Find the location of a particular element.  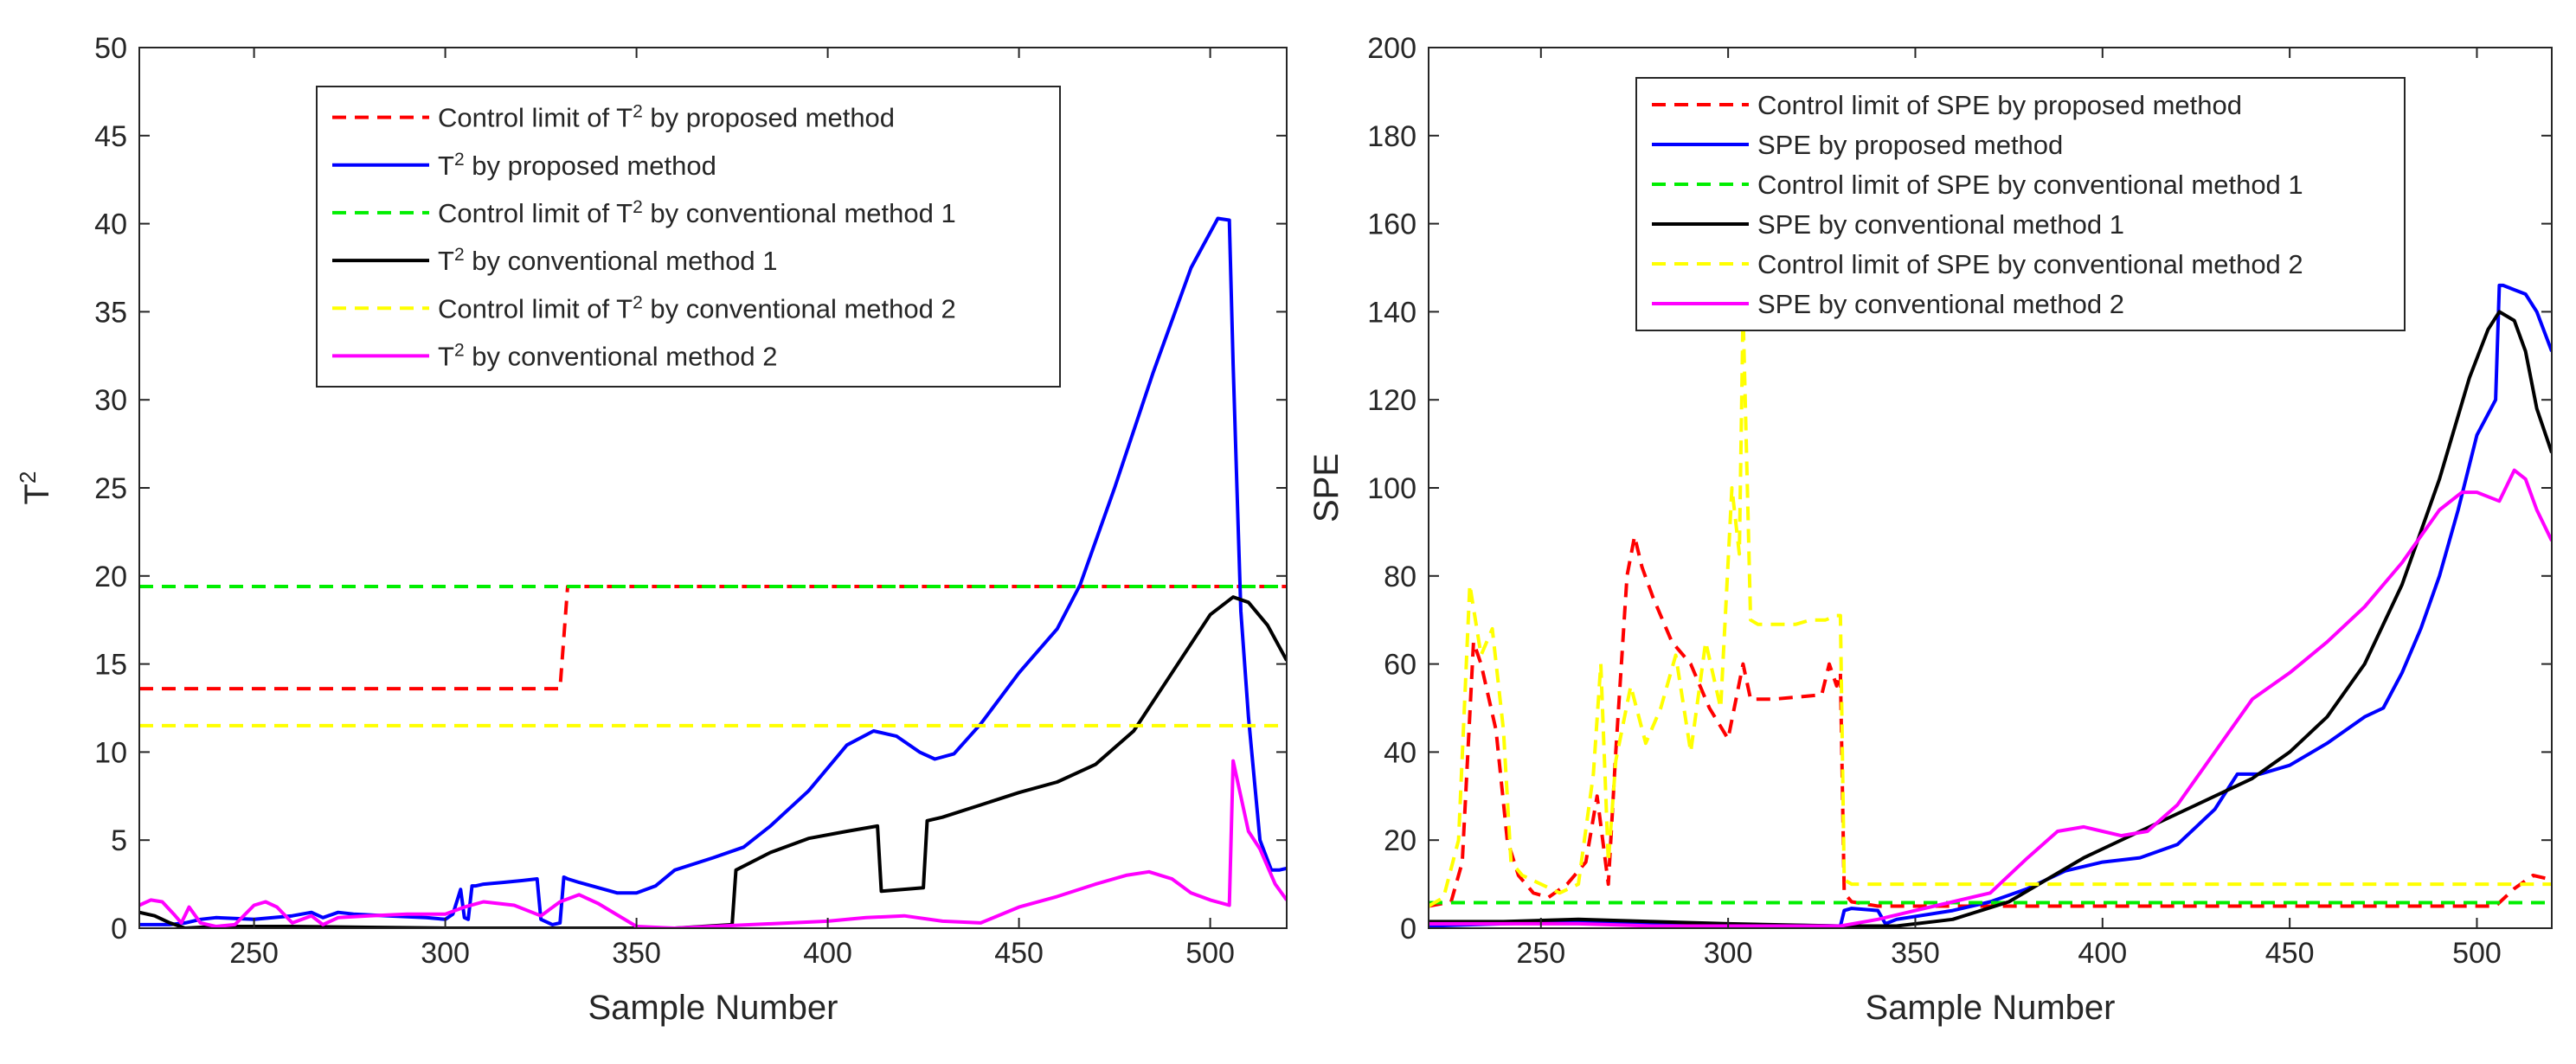

legend-label-t2-by-conventional-method-1: T2 by conventional method 1 is located at coordinates (608, 261).